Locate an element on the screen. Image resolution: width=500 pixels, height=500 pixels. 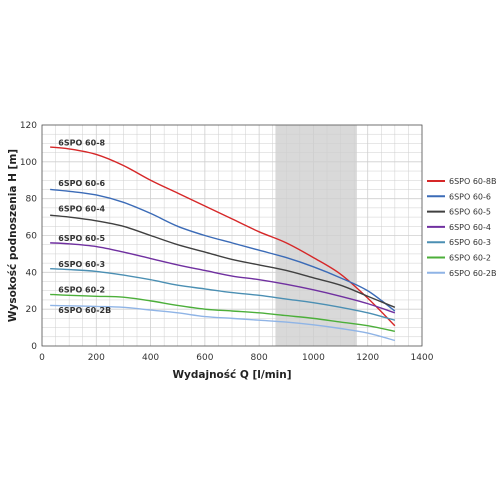
x-tick-label: 400 is located at coordinates (150, 358).